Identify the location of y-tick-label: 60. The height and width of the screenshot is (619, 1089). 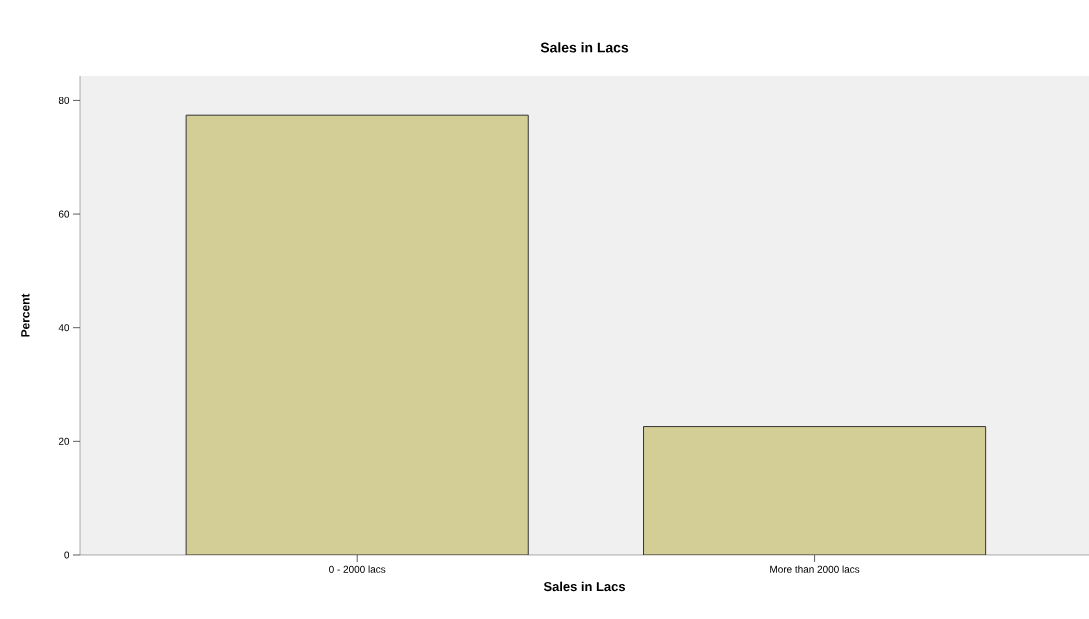
(64, 214).